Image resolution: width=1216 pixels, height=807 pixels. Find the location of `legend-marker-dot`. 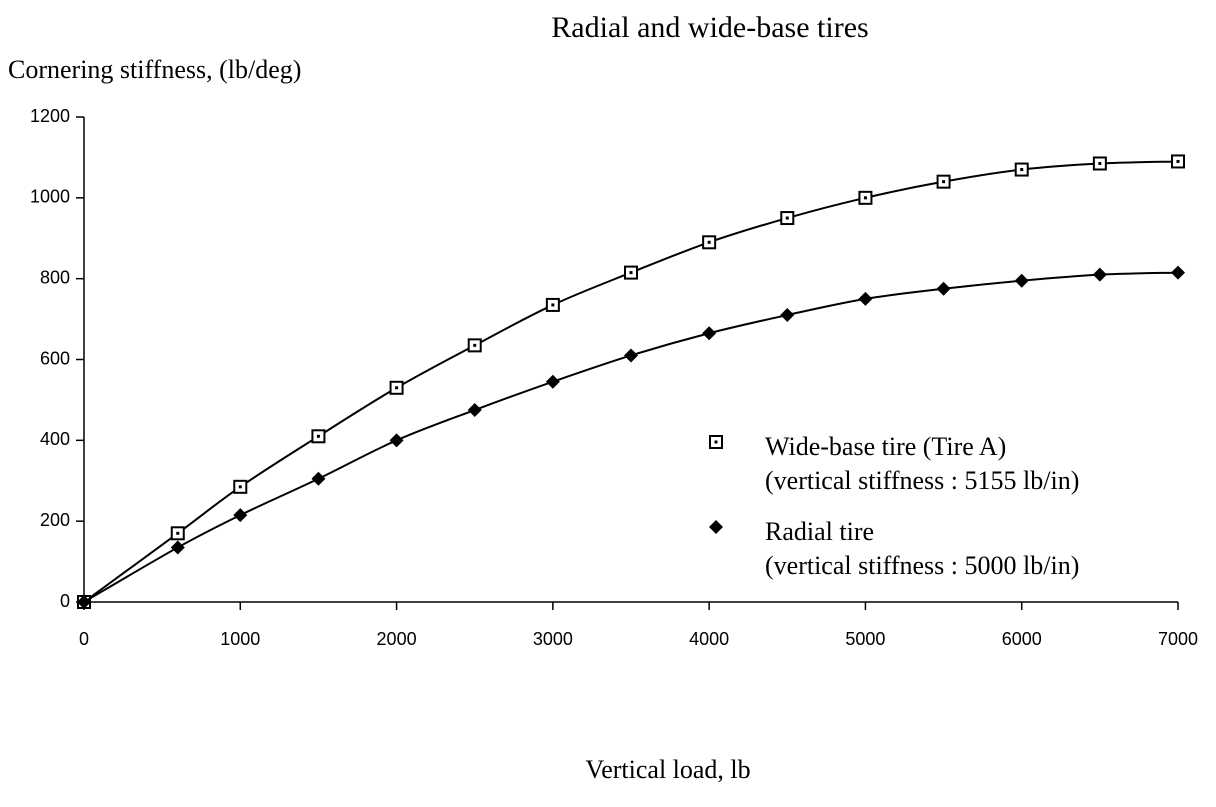

legend-marker-dot is located at coordinates (716, 442).